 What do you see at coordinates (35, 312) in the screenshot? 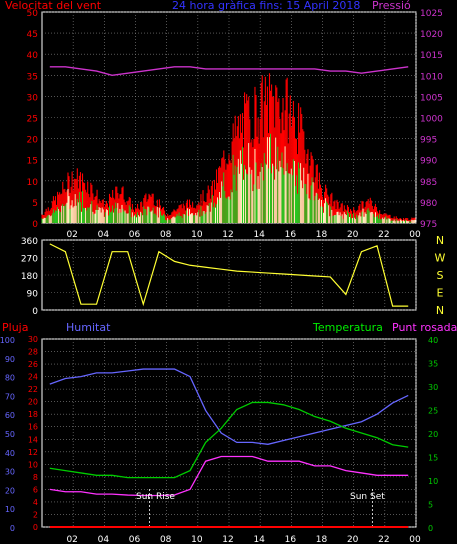
I see `direction-y-tick: 0` at bounding box center [35, 312].